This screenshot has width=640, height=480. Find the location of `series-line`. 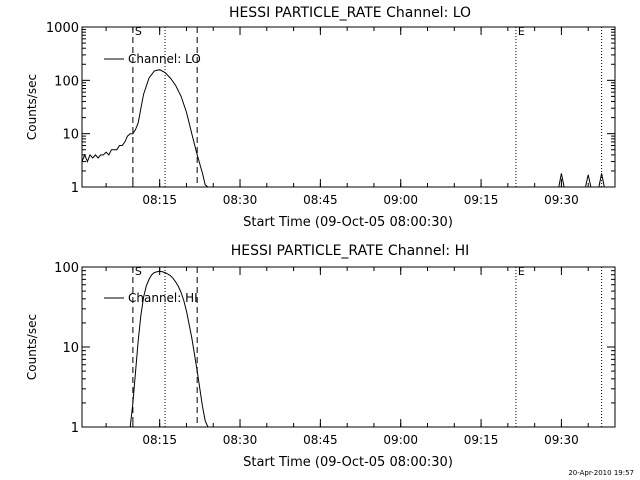

series-line is located at coordinates (169, 349).